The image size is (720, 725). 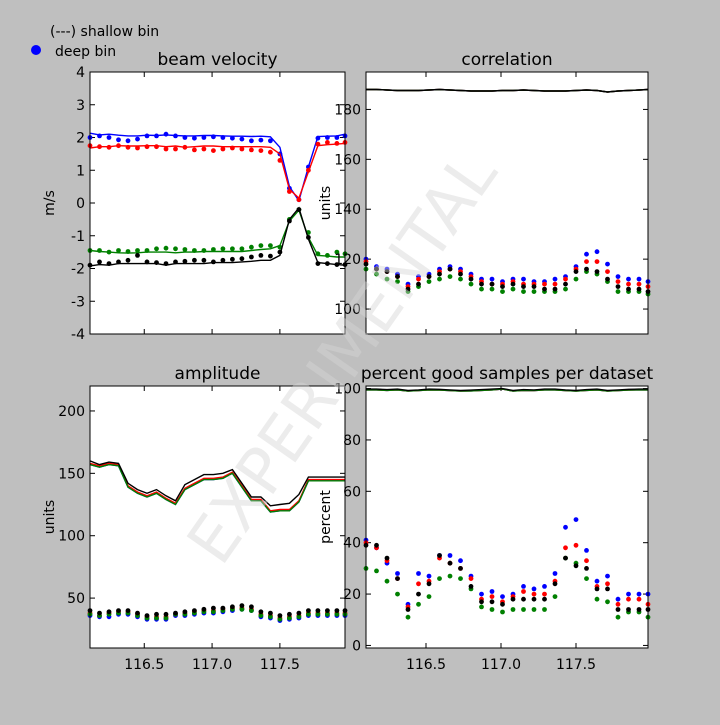 What do you see at coordinates (80, 73) in the screenshot?
I see `y-tick-label: 4` at bounding box center [80, 73].